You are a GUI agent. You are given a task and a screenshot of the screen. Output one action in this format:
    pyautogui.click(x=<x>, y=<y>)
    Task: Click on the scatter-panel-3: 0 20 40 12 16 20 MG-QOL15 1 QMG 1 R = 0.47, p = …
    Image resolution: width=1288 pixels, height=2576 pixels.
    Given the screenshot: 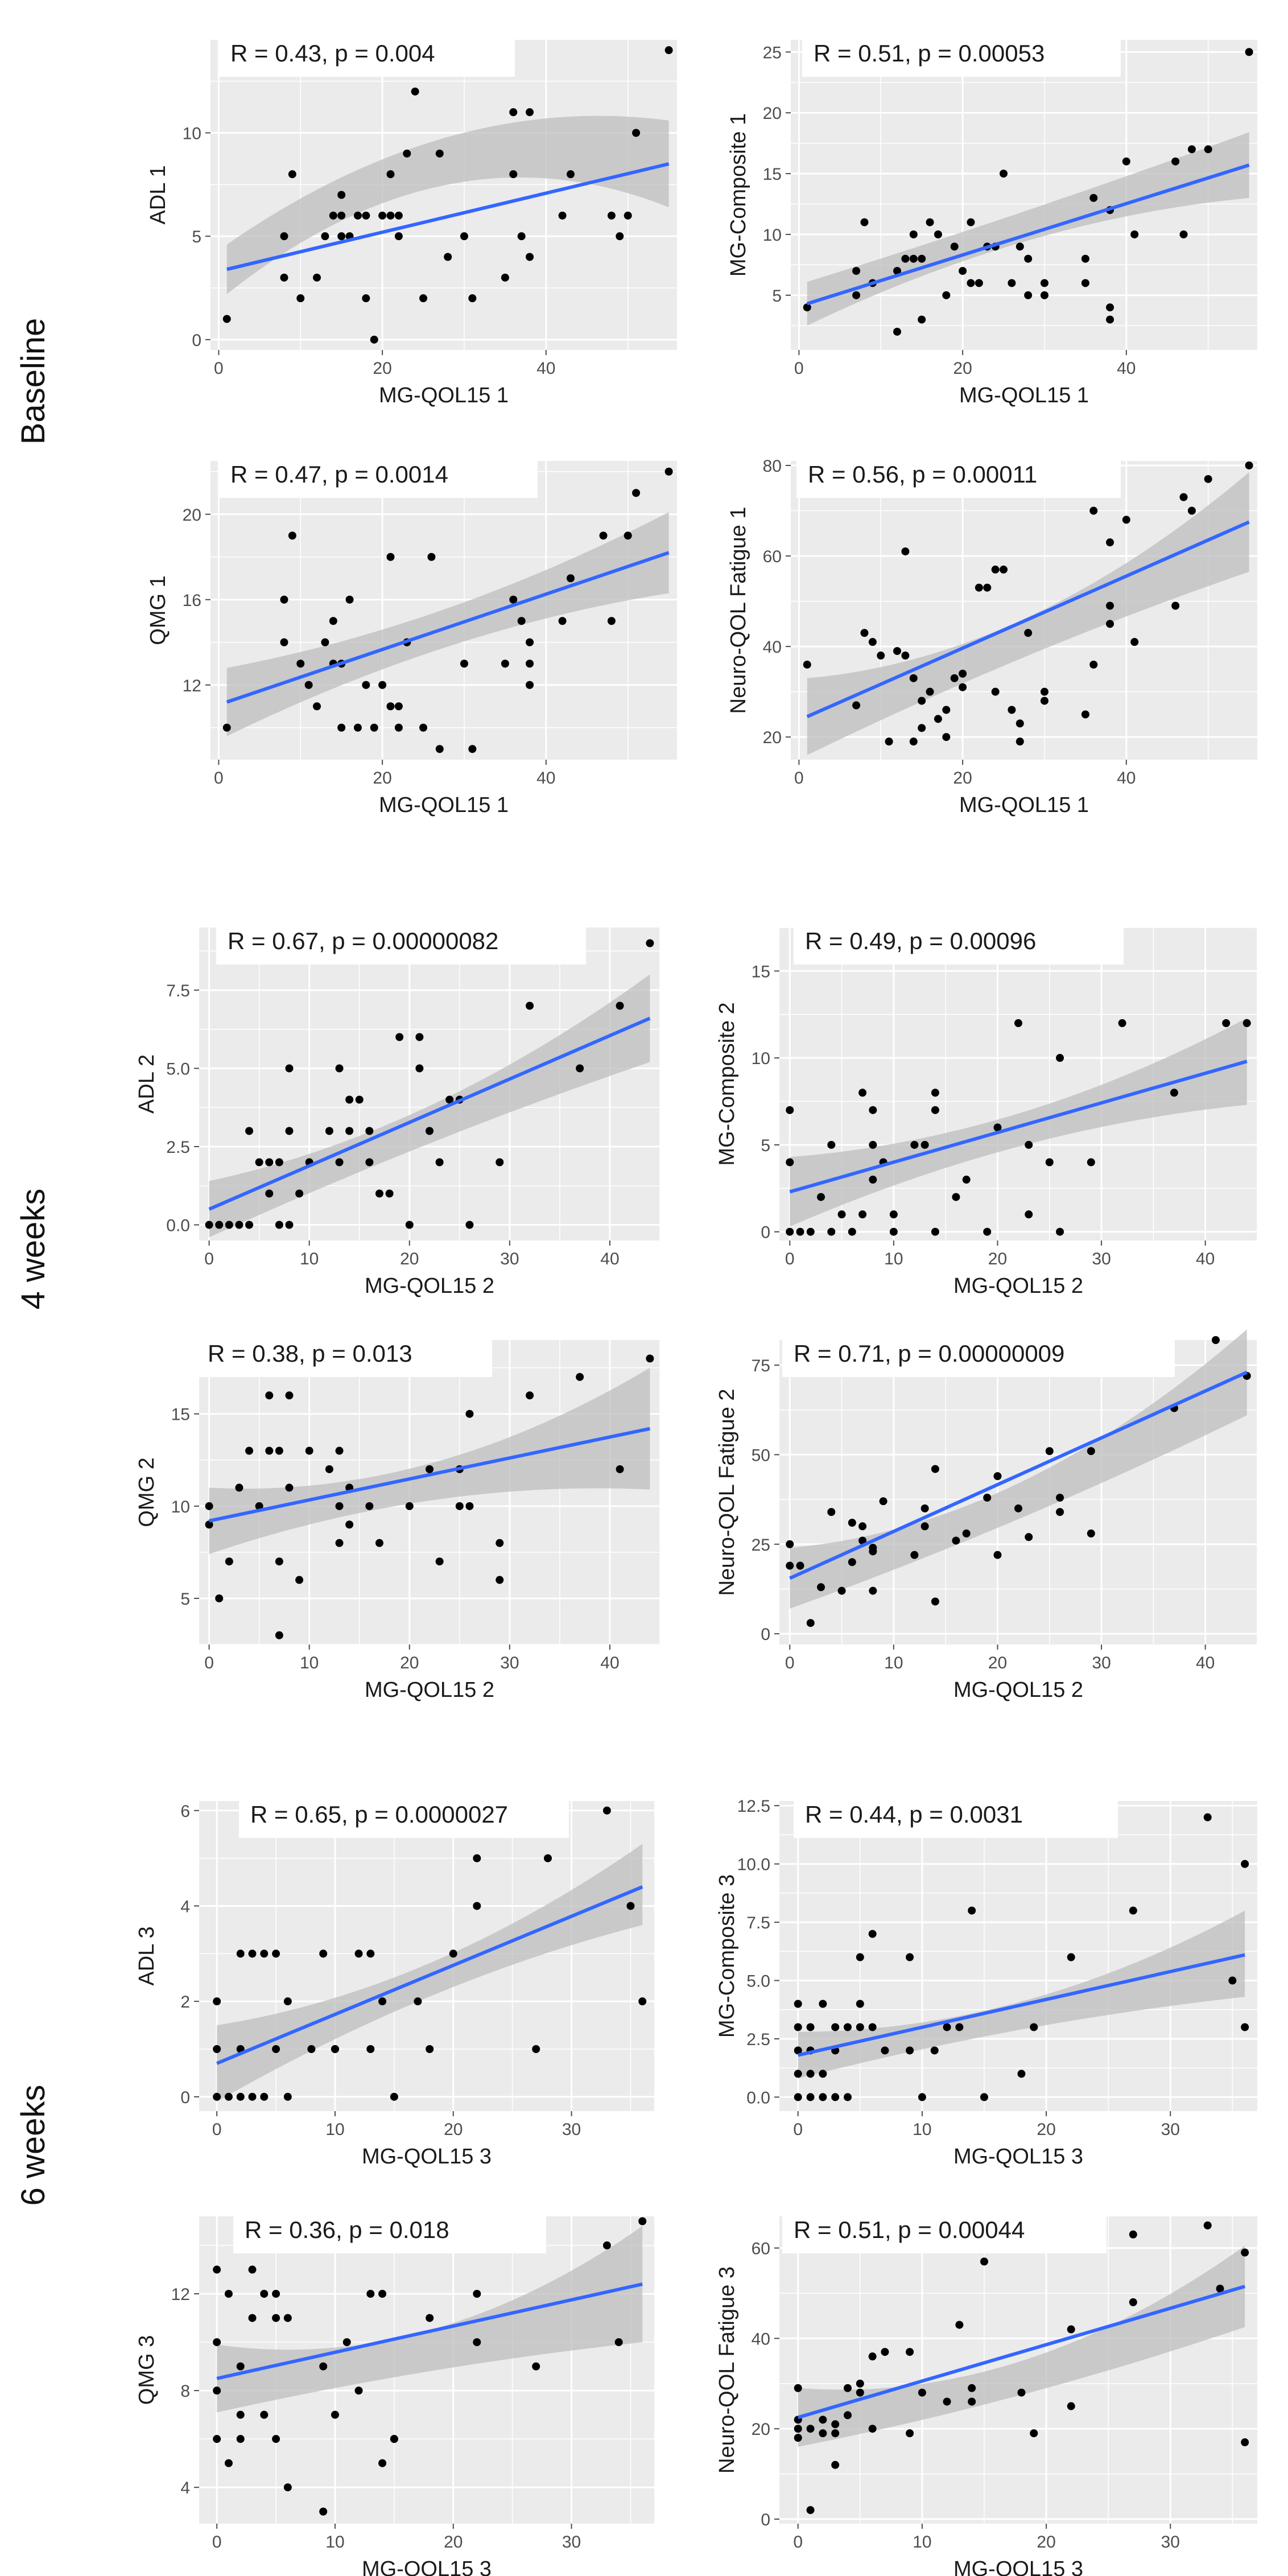 What is the action you would take?
    pyautogui.click(x=412, y=633)
    